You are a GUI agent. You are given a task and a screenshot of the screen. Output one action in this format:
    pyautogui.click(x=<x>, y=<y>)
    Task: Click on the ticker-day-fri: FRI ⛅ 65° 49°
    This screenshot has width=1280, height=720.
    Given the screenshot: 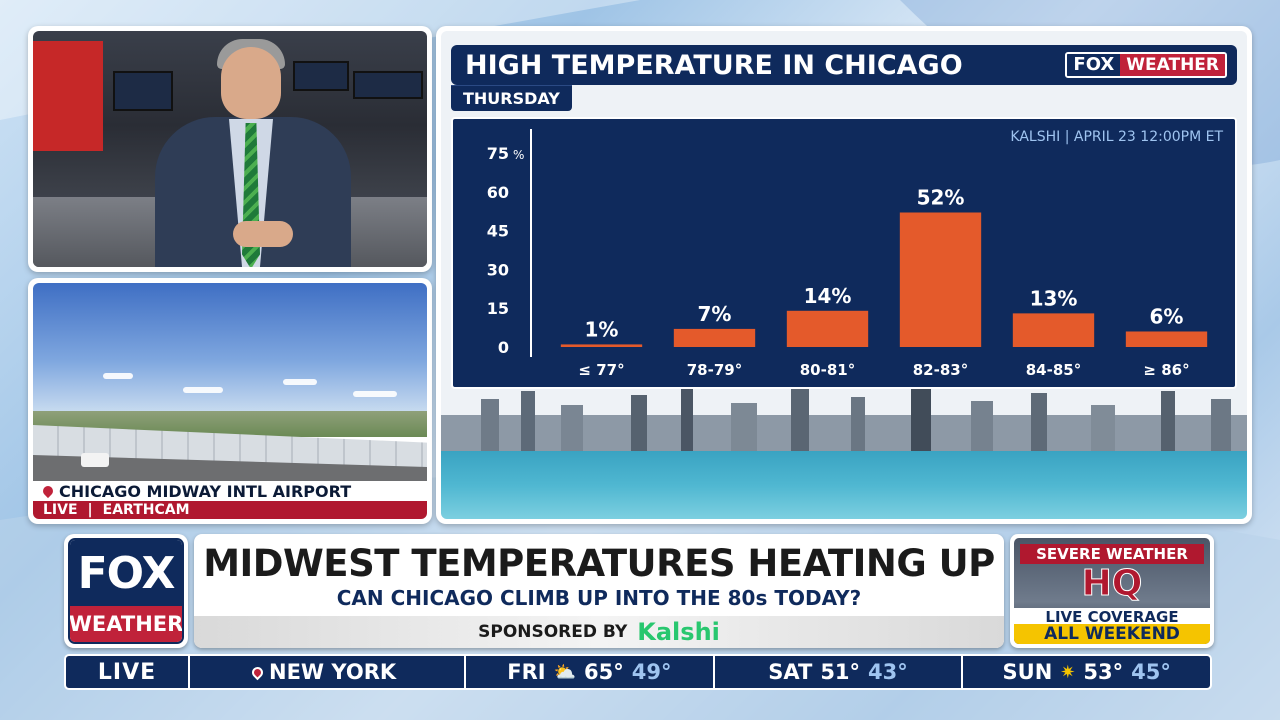 What is the action you would take?
    pyautogui.click(x=590, y=672)
    